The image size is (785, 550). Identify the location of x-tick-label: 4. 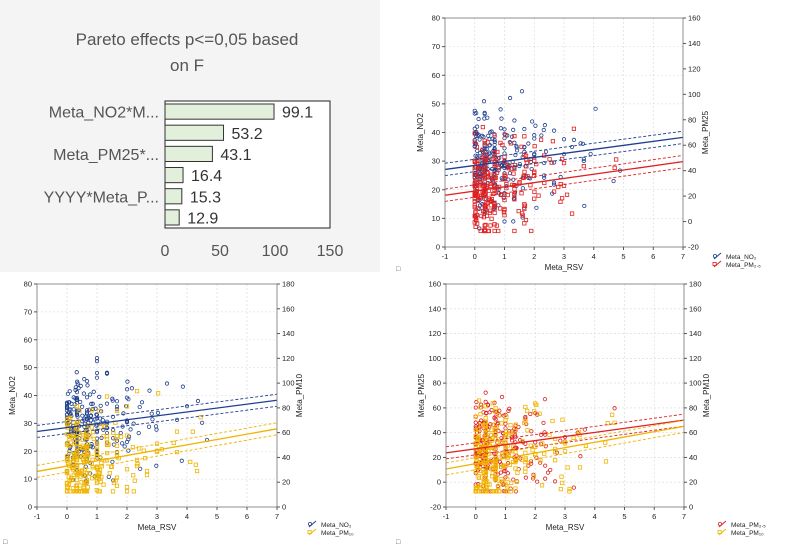
(595, 516).